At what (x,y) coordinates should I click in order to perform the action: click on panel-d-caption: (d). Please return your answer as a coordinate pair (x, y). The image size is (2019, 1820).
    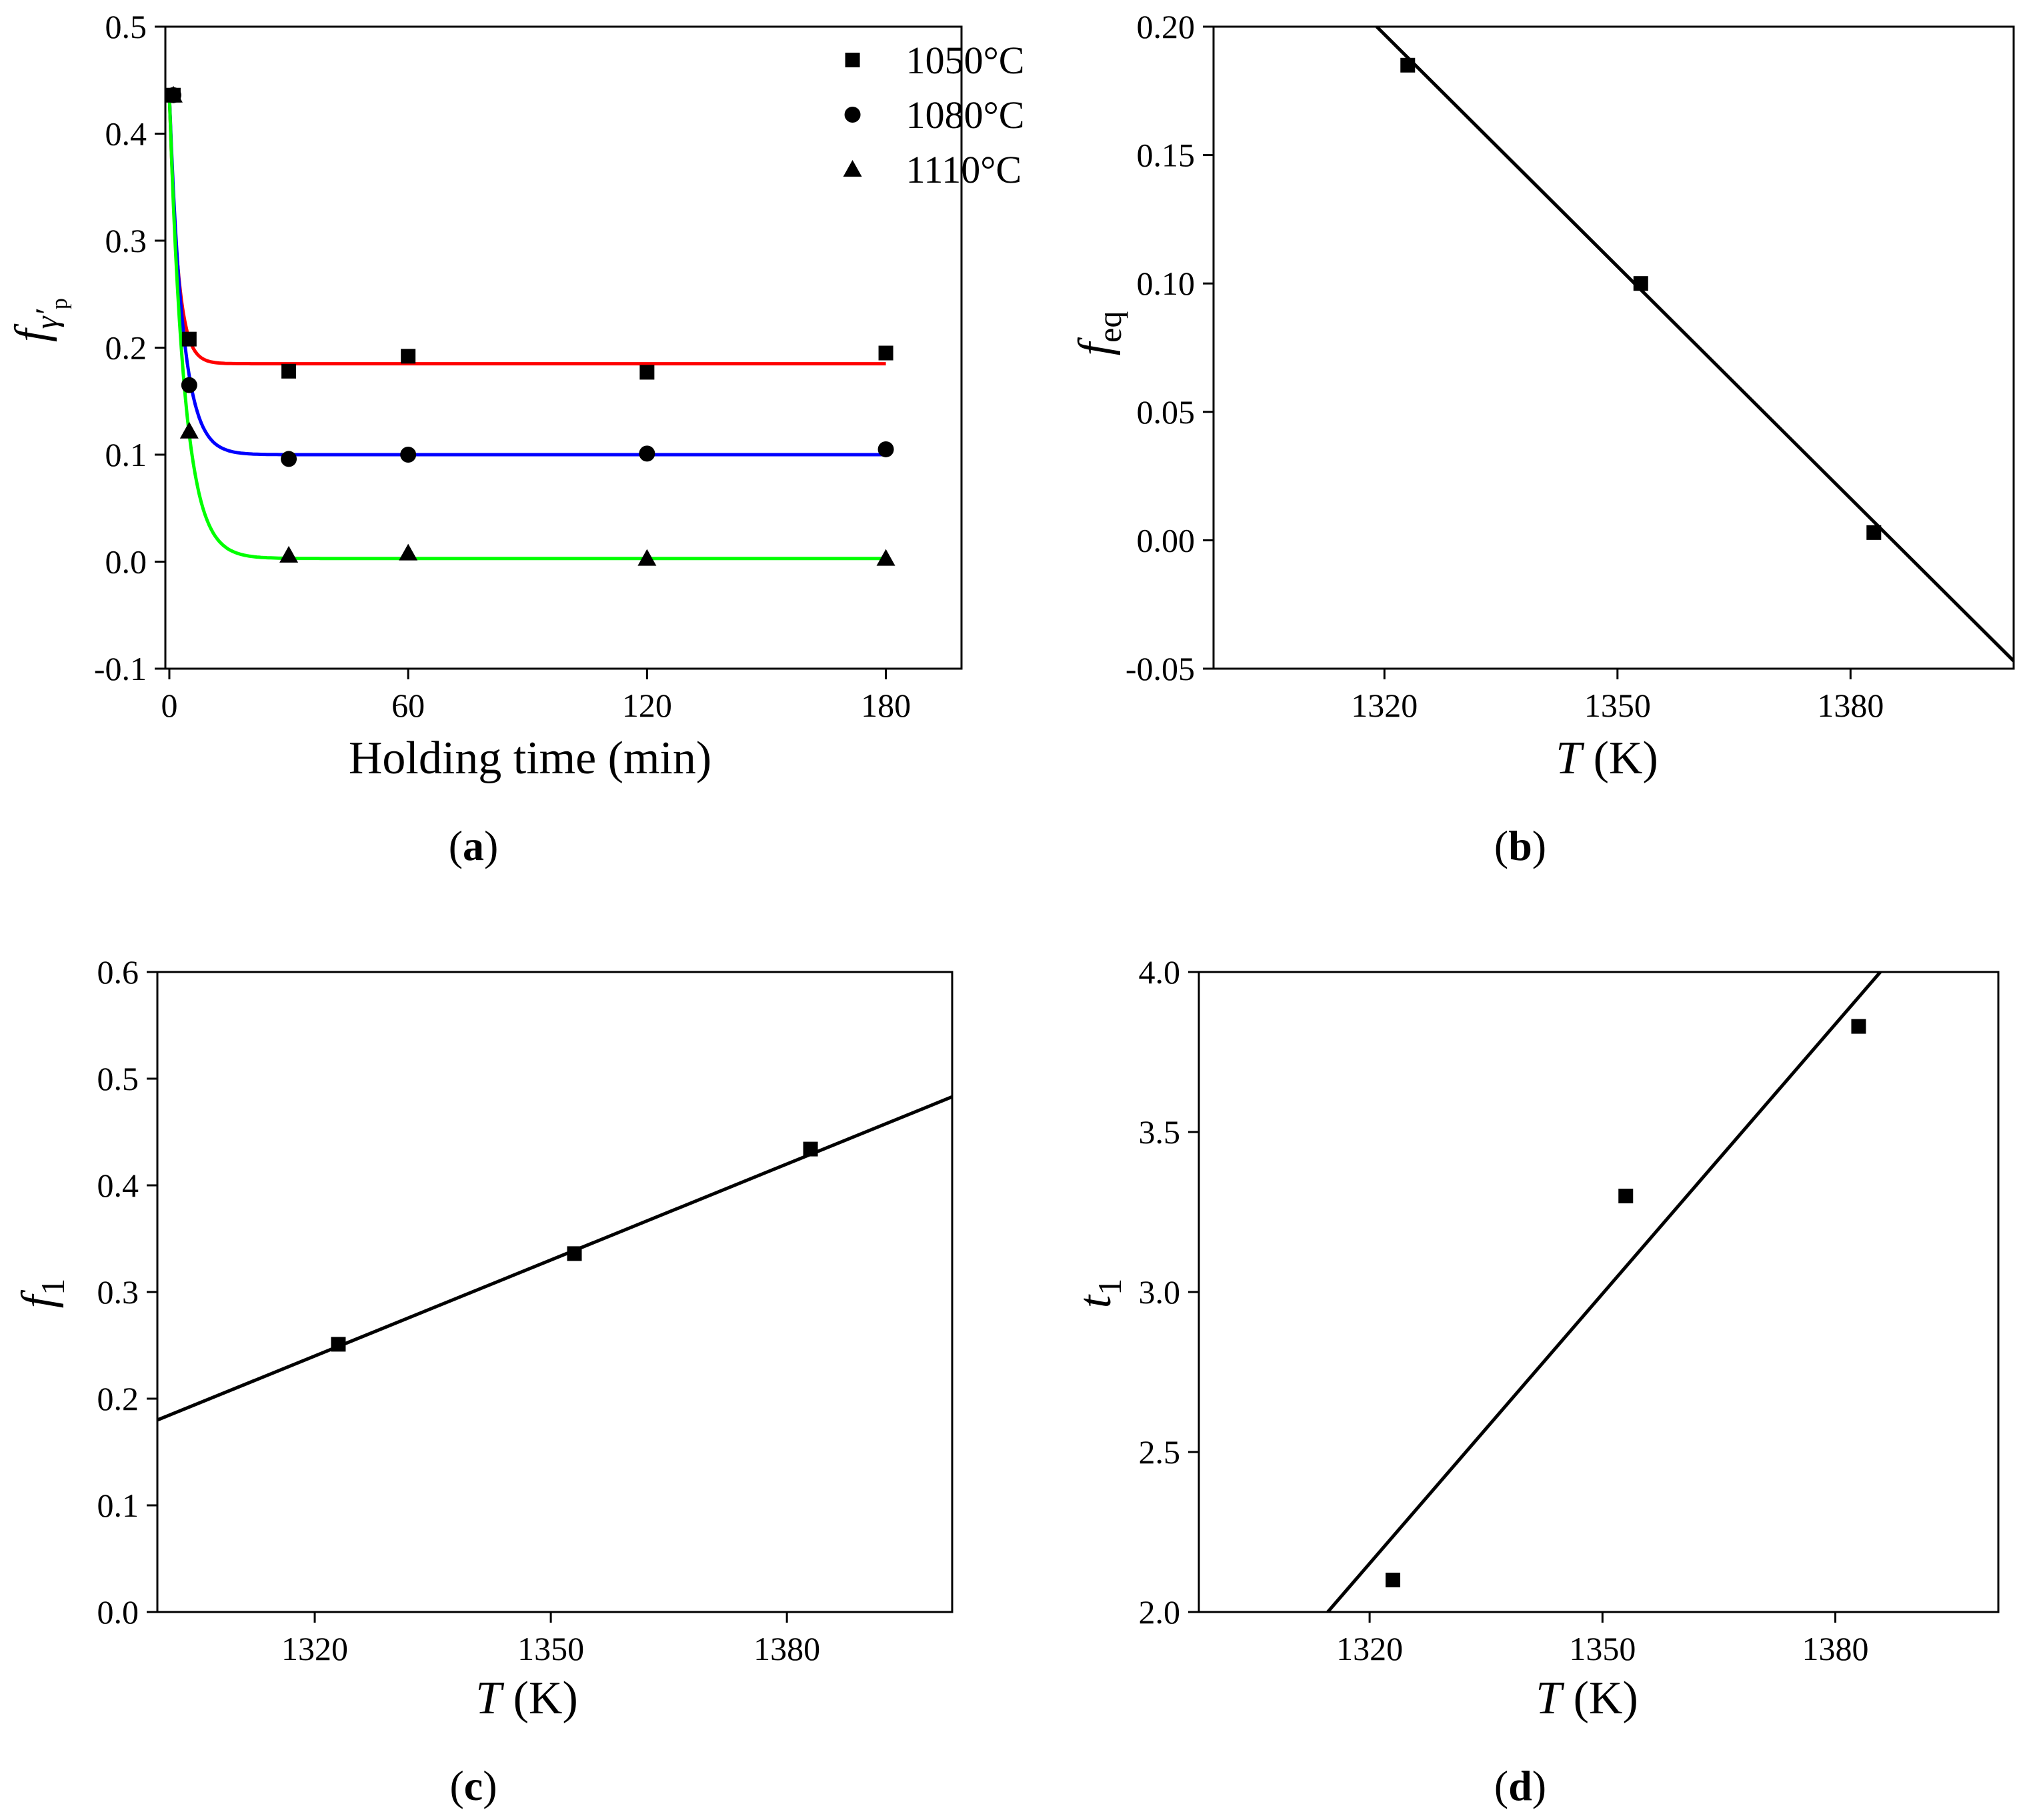
    Looking at the image, I should click on (1520, 1785).